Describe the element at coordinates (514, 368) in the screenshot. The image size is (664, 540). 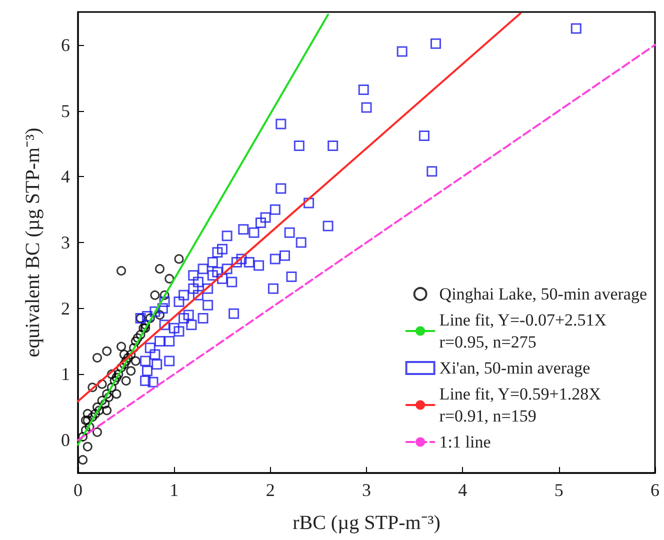
I see `legend-label: Xi'an, 50-min average` at that location.